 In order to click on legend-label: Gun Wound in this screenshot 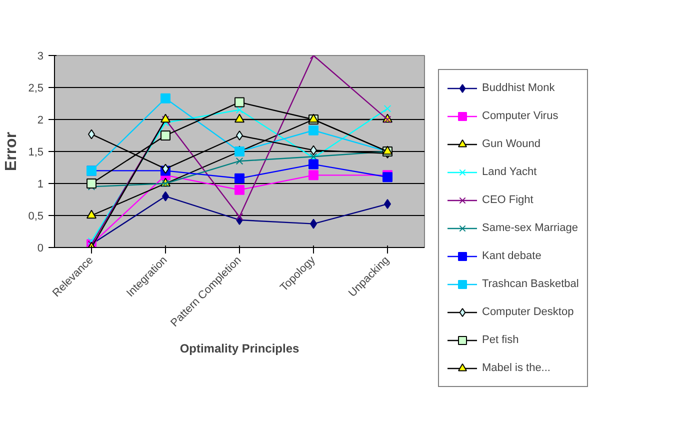, I will do `click(511, 144)`.